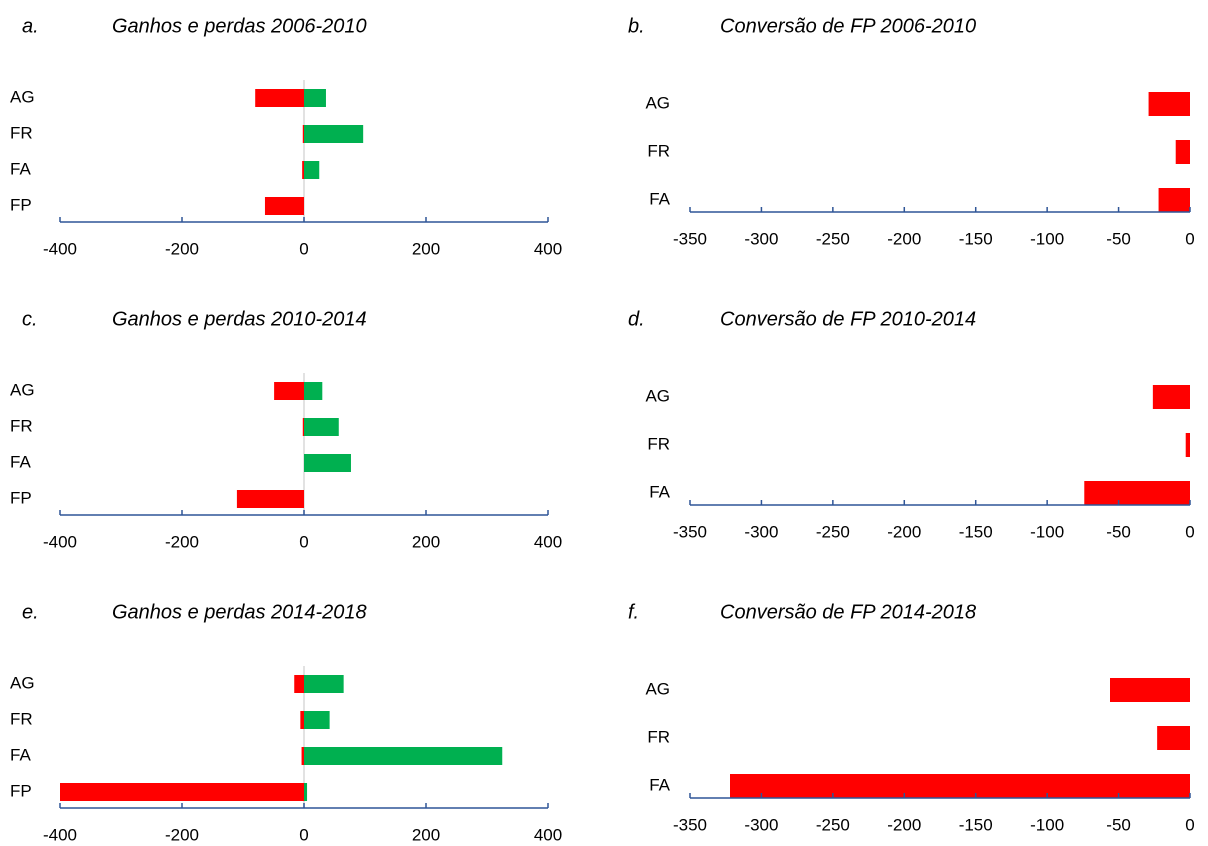  I want to click on panel-label: b., so click(636, 26).